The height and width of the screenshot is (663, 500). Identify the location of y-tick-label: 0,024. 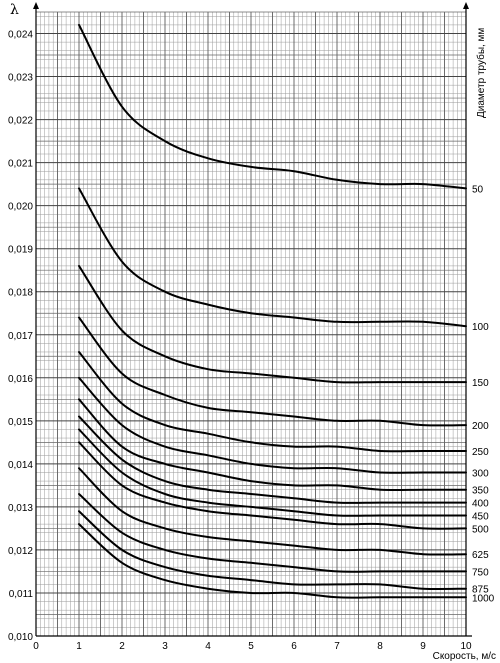
(20, 35).